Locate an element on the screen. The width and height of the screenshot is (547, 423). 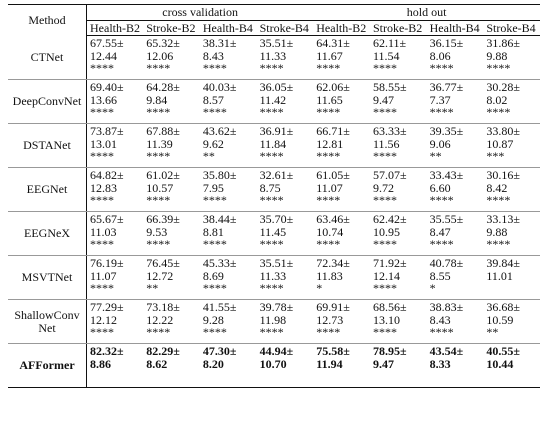
cell-line: 11.98 is located at coordinates (273, 319).